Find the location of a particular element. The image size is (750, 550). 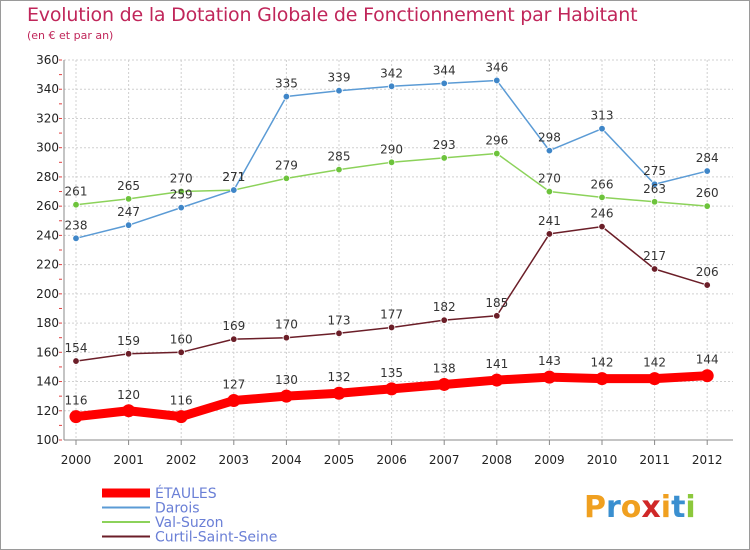

data-label-curtil-saint-seine: 159 is located at coordinates (128, 341).